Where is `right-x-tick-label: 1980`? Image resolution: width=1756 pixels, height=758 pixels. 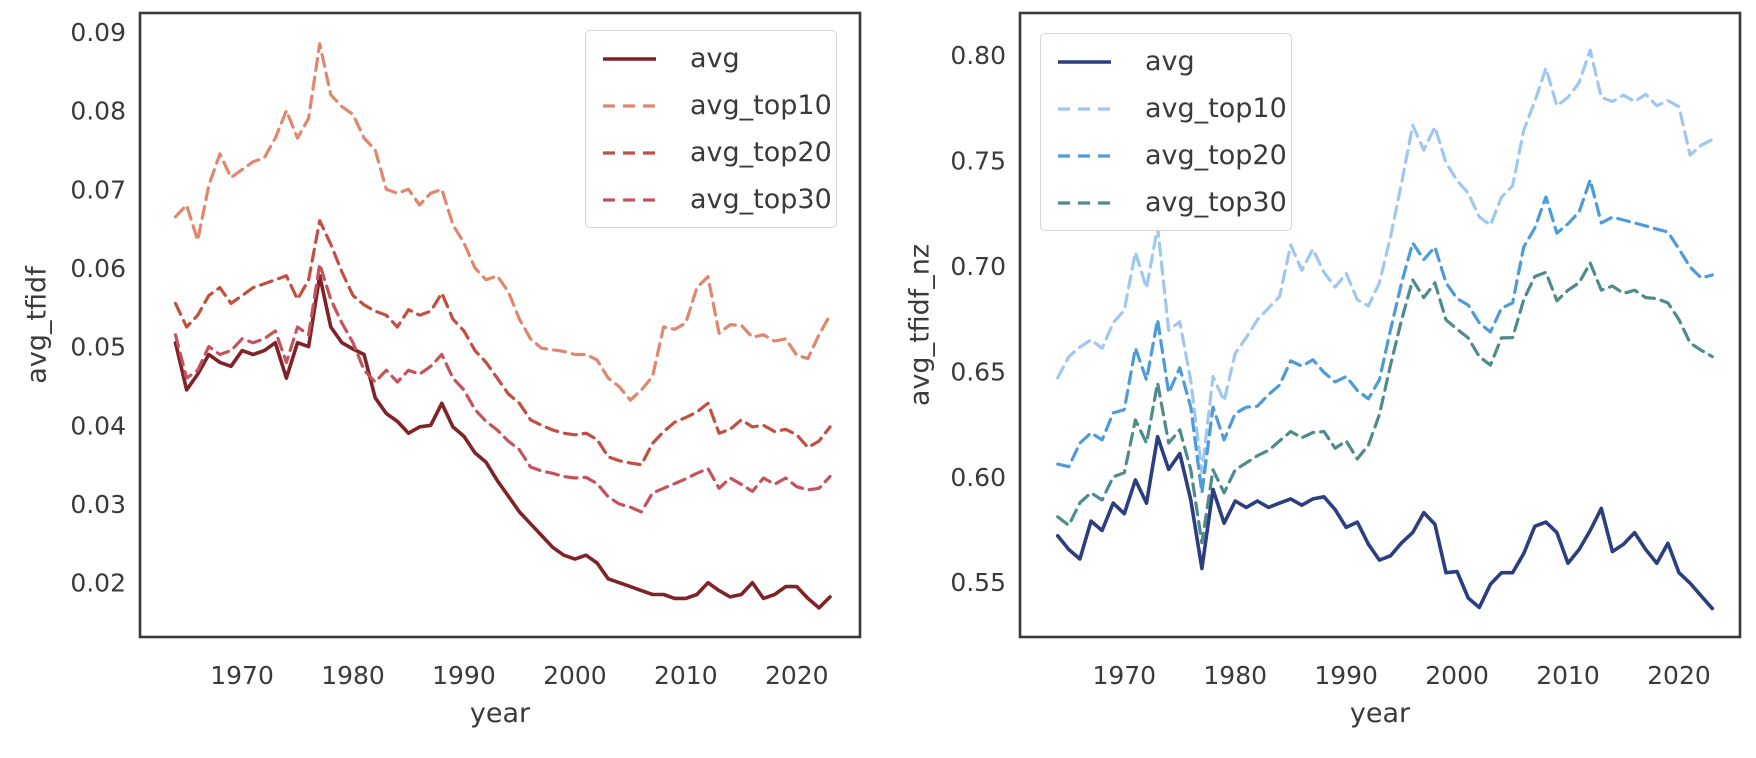
right-x-tick-label: 1980 is located at coordinates (1235, 675).